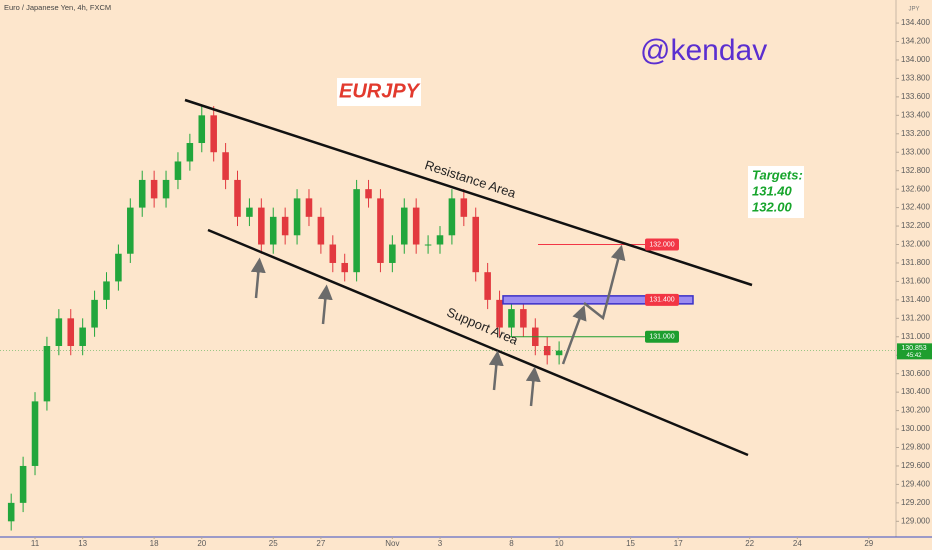 The height and width of the screenshot is (550, 932). Describe the element at coordinates (915, 447) in the screenshot. I see `y-tick-label: 129.800` at that location.